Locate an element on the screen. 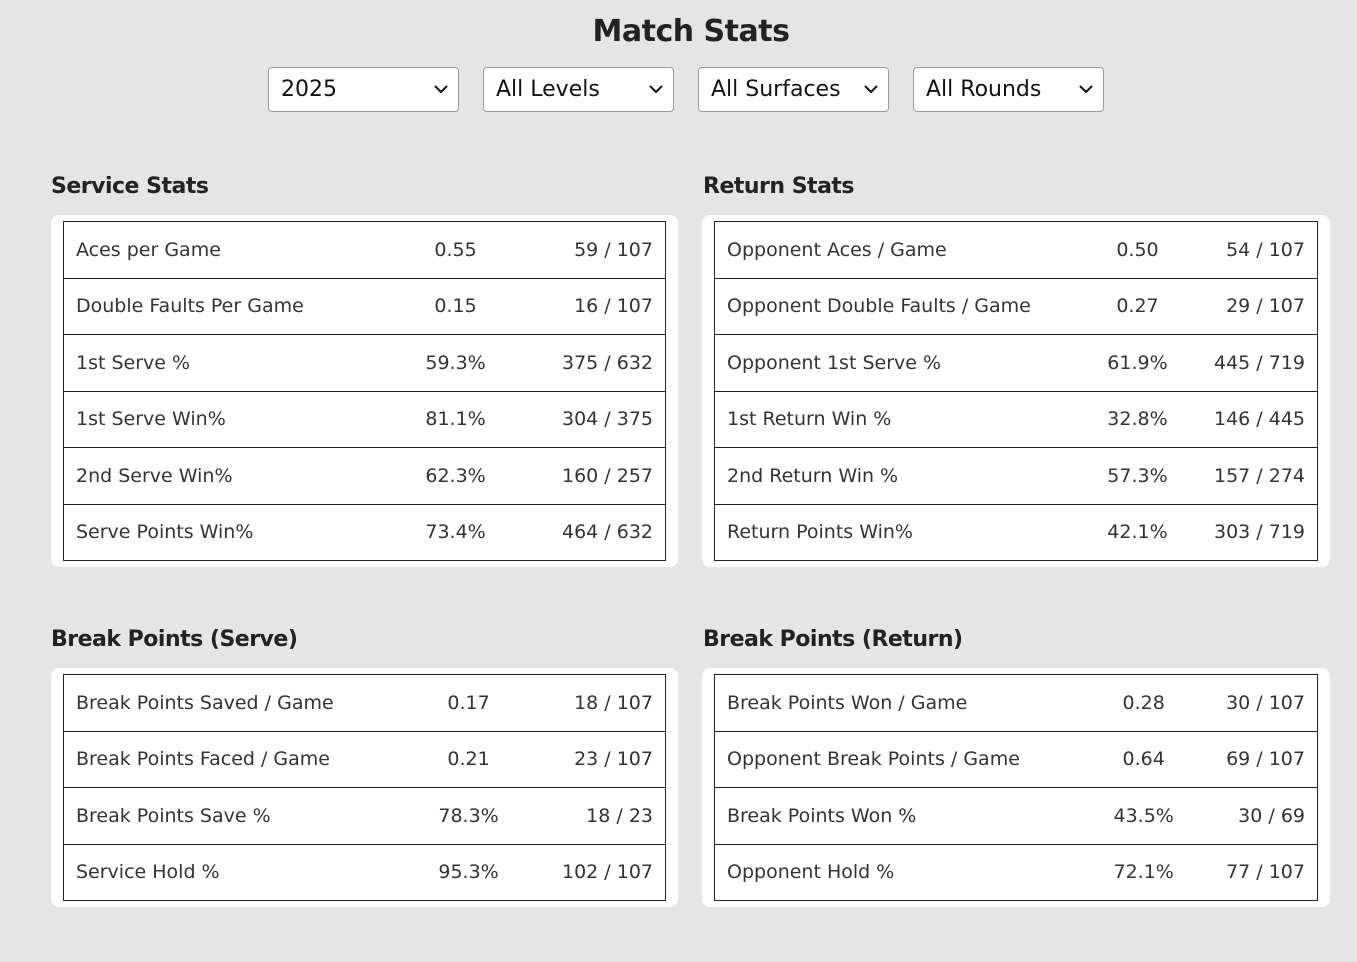  stat-ratio: 54 / 107 is located at coordinates (1251, 250).